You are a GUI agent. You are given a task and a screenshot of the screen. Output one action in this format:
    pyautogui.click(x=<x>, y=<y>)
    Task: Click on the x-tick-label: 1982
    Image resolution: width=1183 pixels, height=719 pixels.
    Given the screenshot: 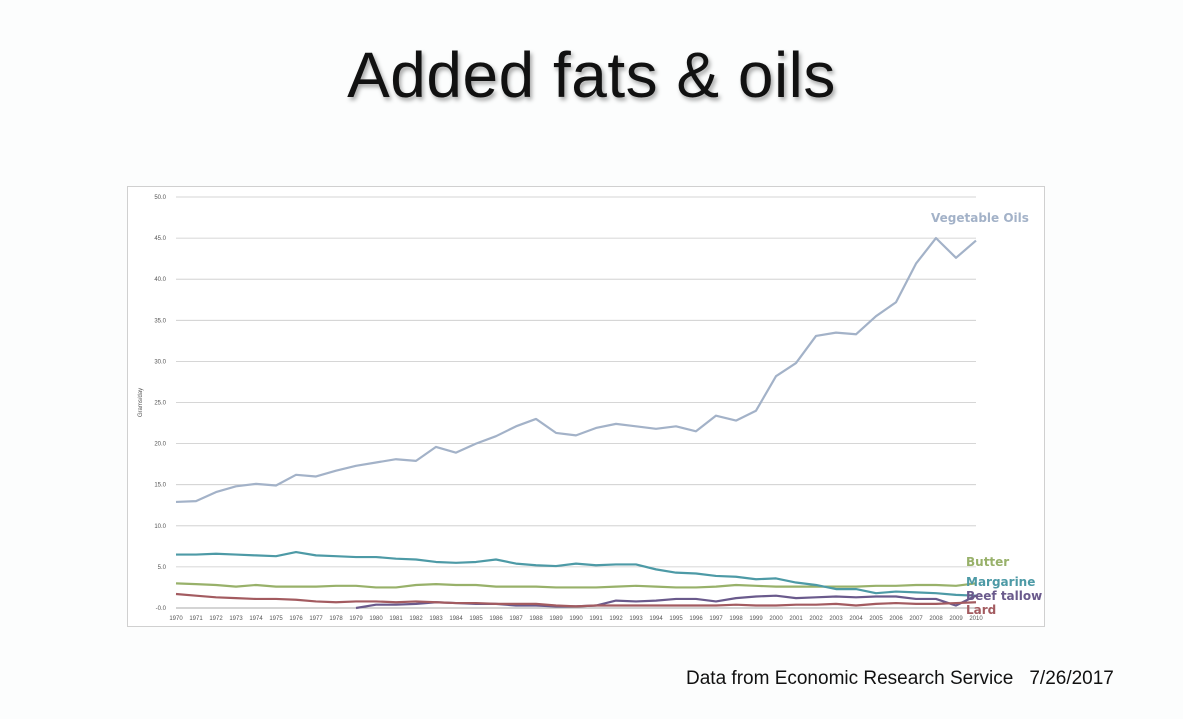 What is the action you would take?
    pyautogui.click(x=416, y=619)
    